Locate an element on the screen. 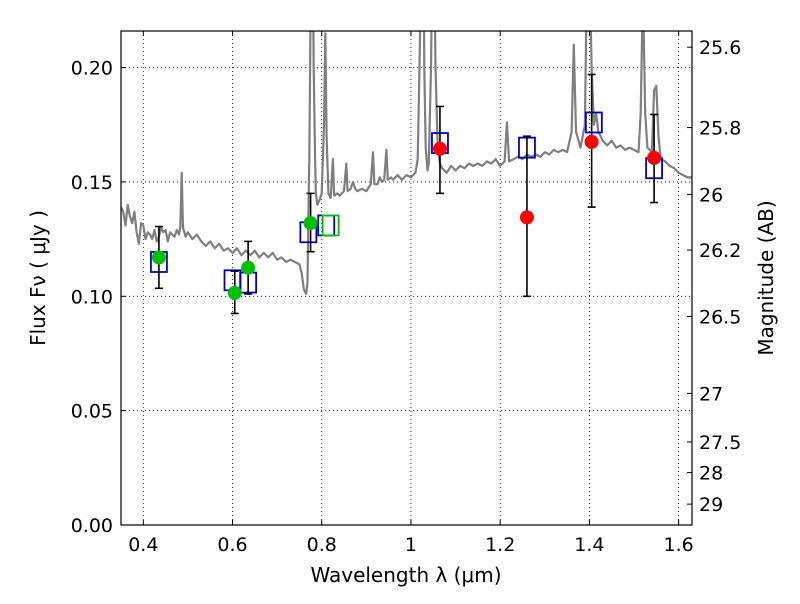 The image size is (800, 604). y-tick-label: 0.15 is located at coordinates (92, 183).